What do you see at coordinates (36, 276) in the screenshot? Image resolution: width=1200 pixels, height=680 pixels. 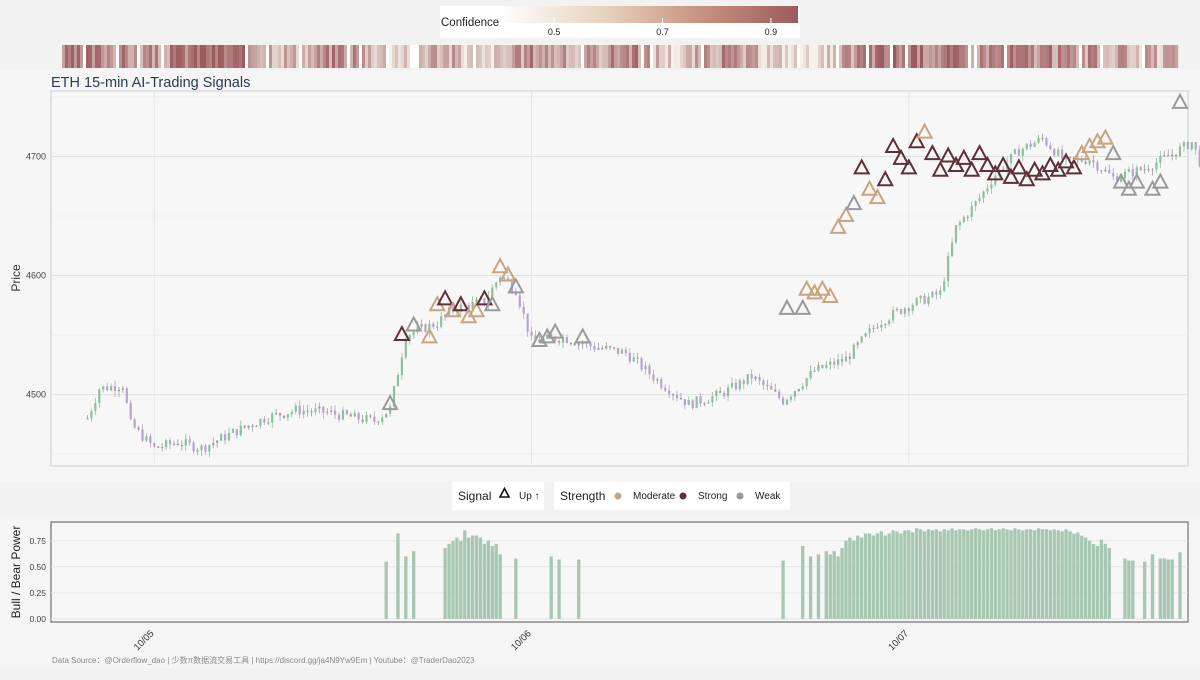 I see `price-y-tick-1: 4600` at bounding box center [36, 276].